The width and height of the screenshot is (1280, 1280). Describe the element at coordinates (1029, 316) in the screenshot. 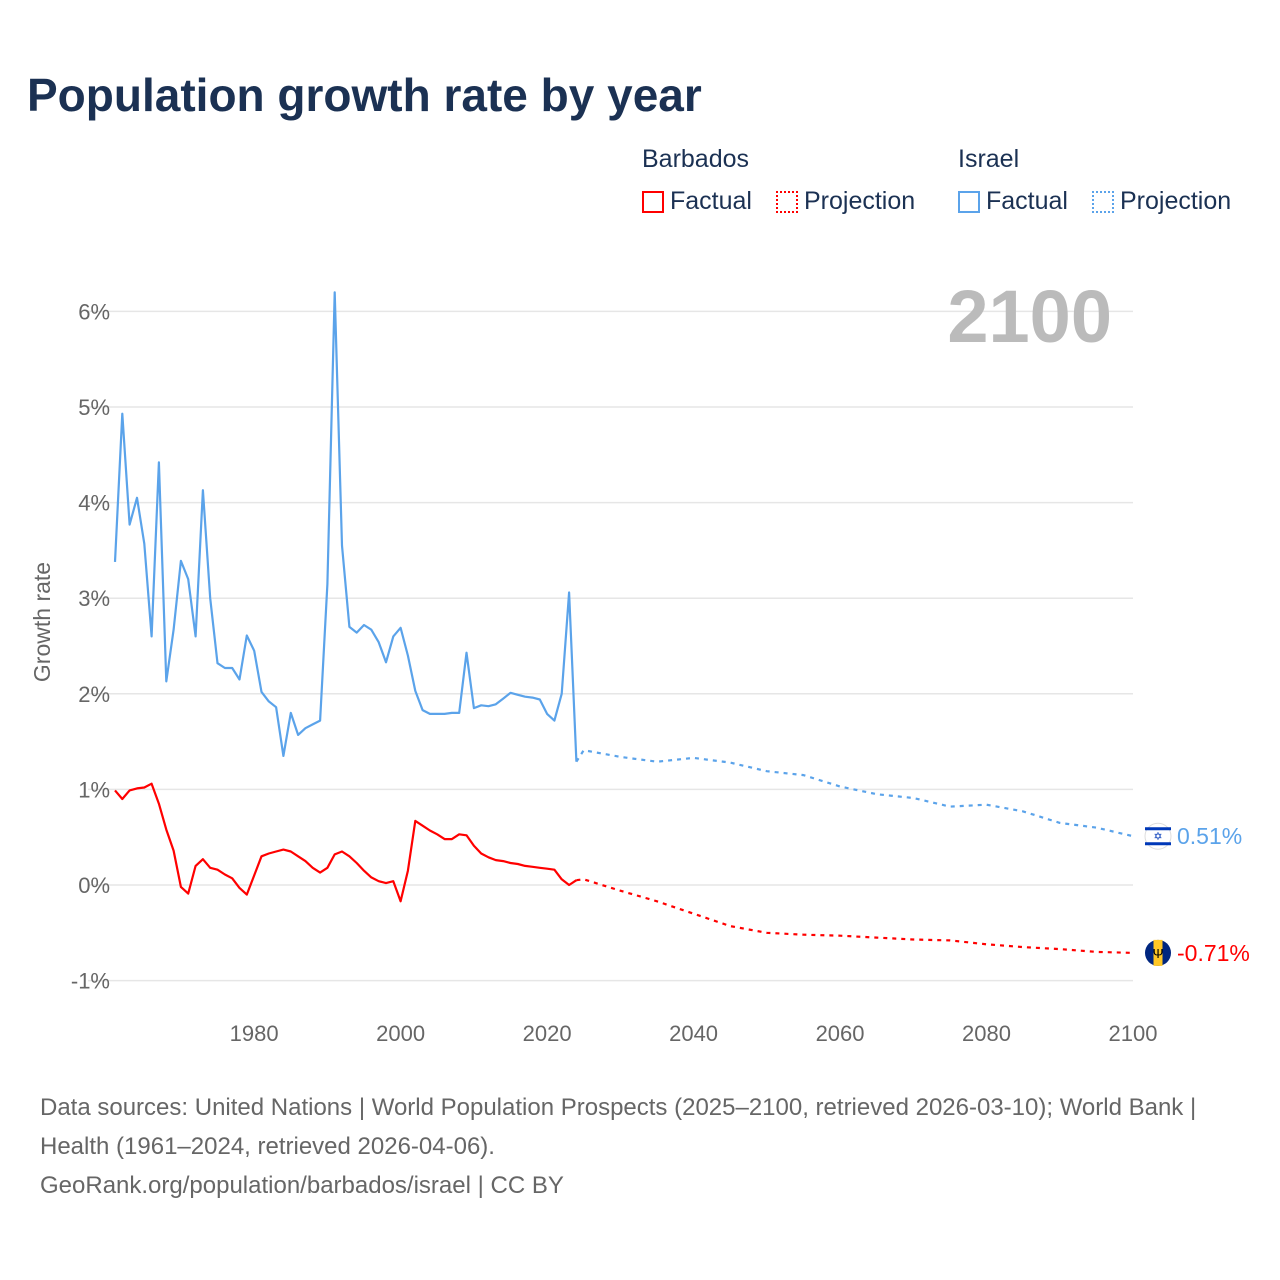

I see `year-label: 2100` at that location.